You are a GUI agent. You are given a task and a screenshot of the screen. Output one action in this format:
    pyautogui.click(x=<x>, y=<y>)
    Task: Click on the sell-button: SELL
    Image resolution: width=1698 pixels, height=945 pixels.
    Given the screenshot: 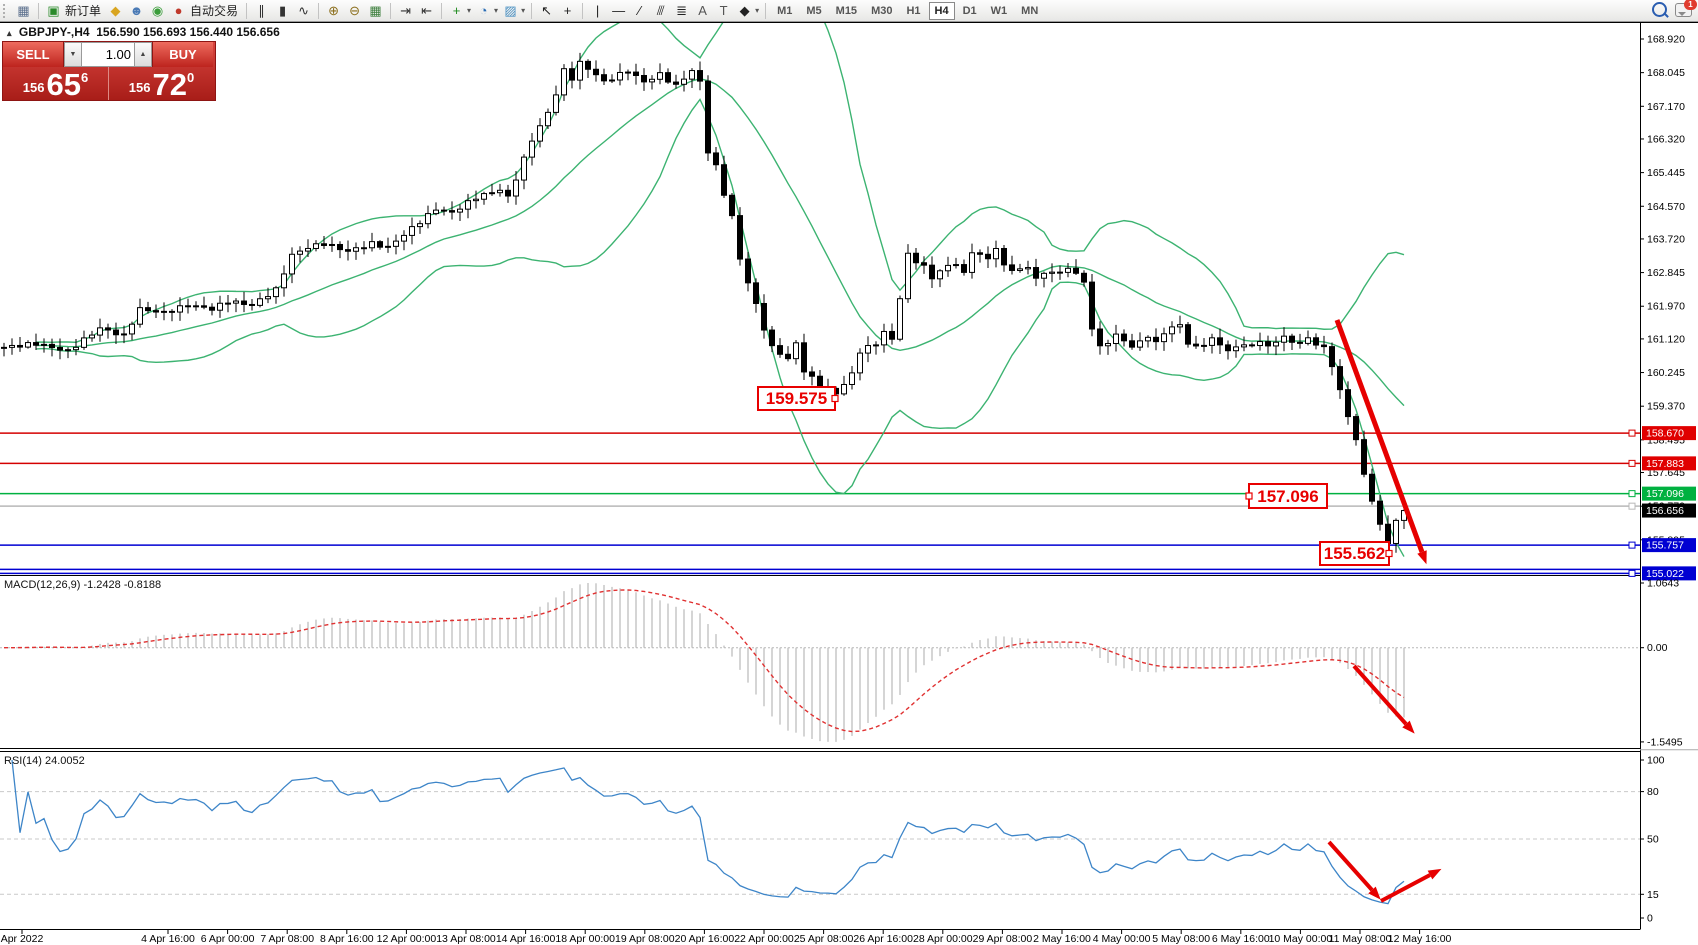 What is the action you would take?
    pyautogui.click(x=33, y=54)
    